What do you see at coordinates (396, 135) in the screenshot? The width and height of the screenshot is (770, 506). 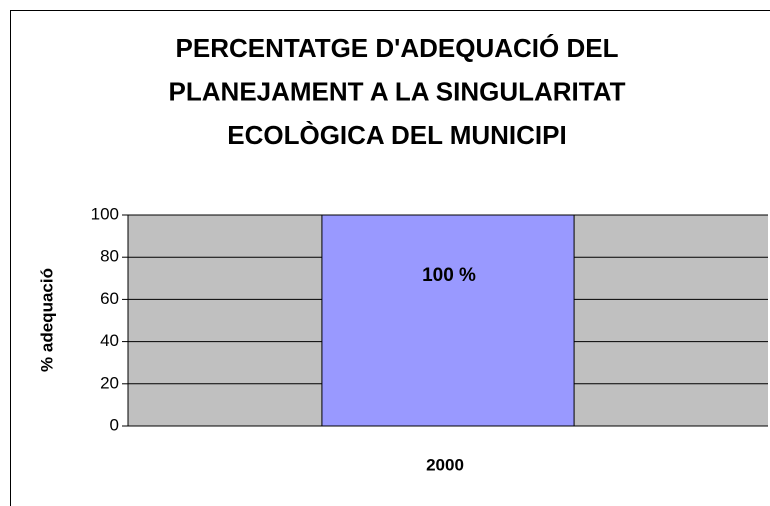 I see `chart-title-line: ECOLÒGICA DEL MUNICIPI` at bounding box center [396, 135].